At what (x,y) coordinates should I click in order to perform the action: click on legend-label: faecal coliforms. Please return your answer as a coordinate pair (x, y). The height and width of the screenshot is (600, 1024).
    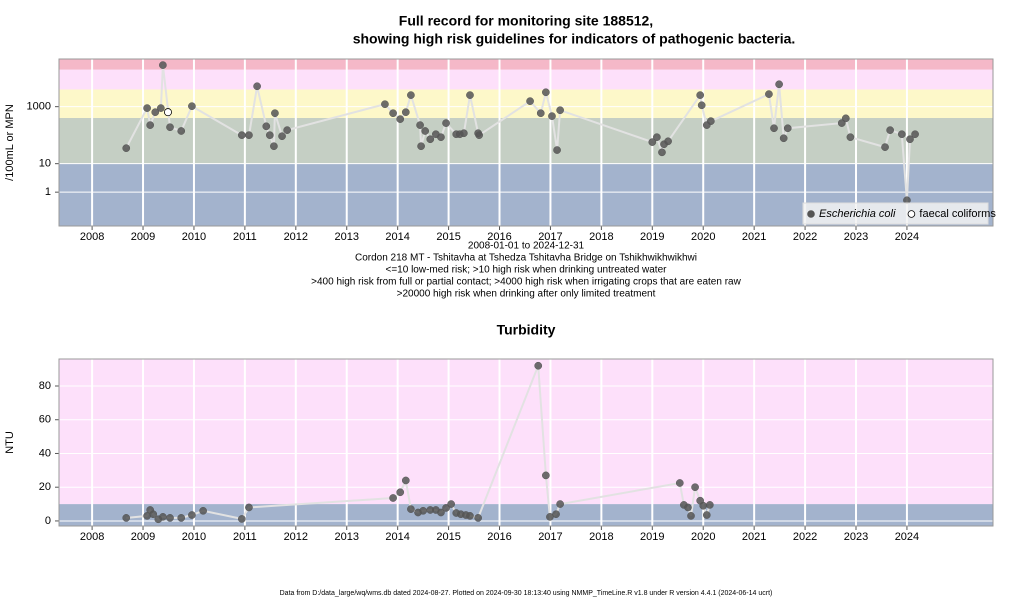
    Looking at the image, I should click on (957, 214).